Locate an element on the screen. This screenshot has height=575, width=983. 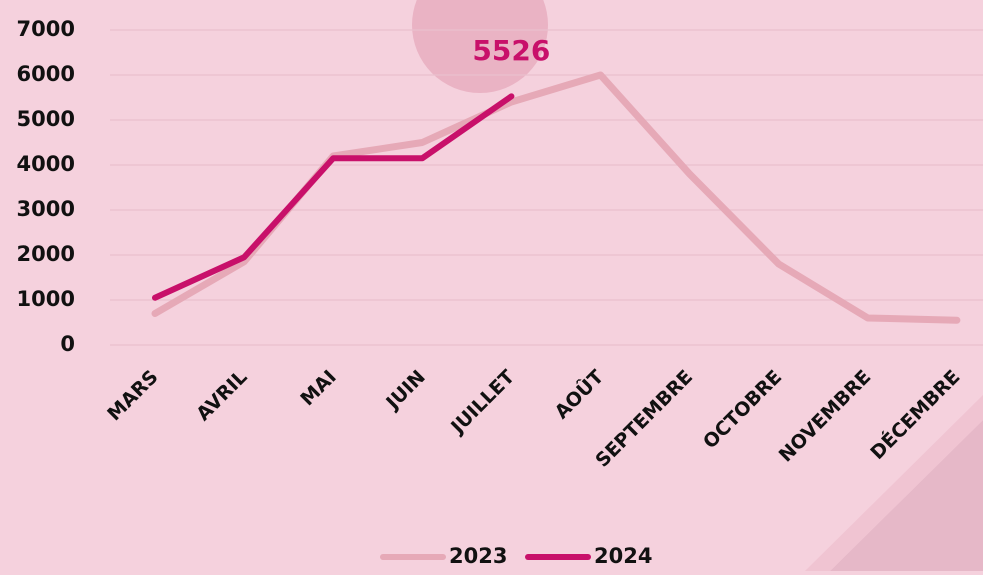
data-label: 5526 is located at coordinates (511, 50).